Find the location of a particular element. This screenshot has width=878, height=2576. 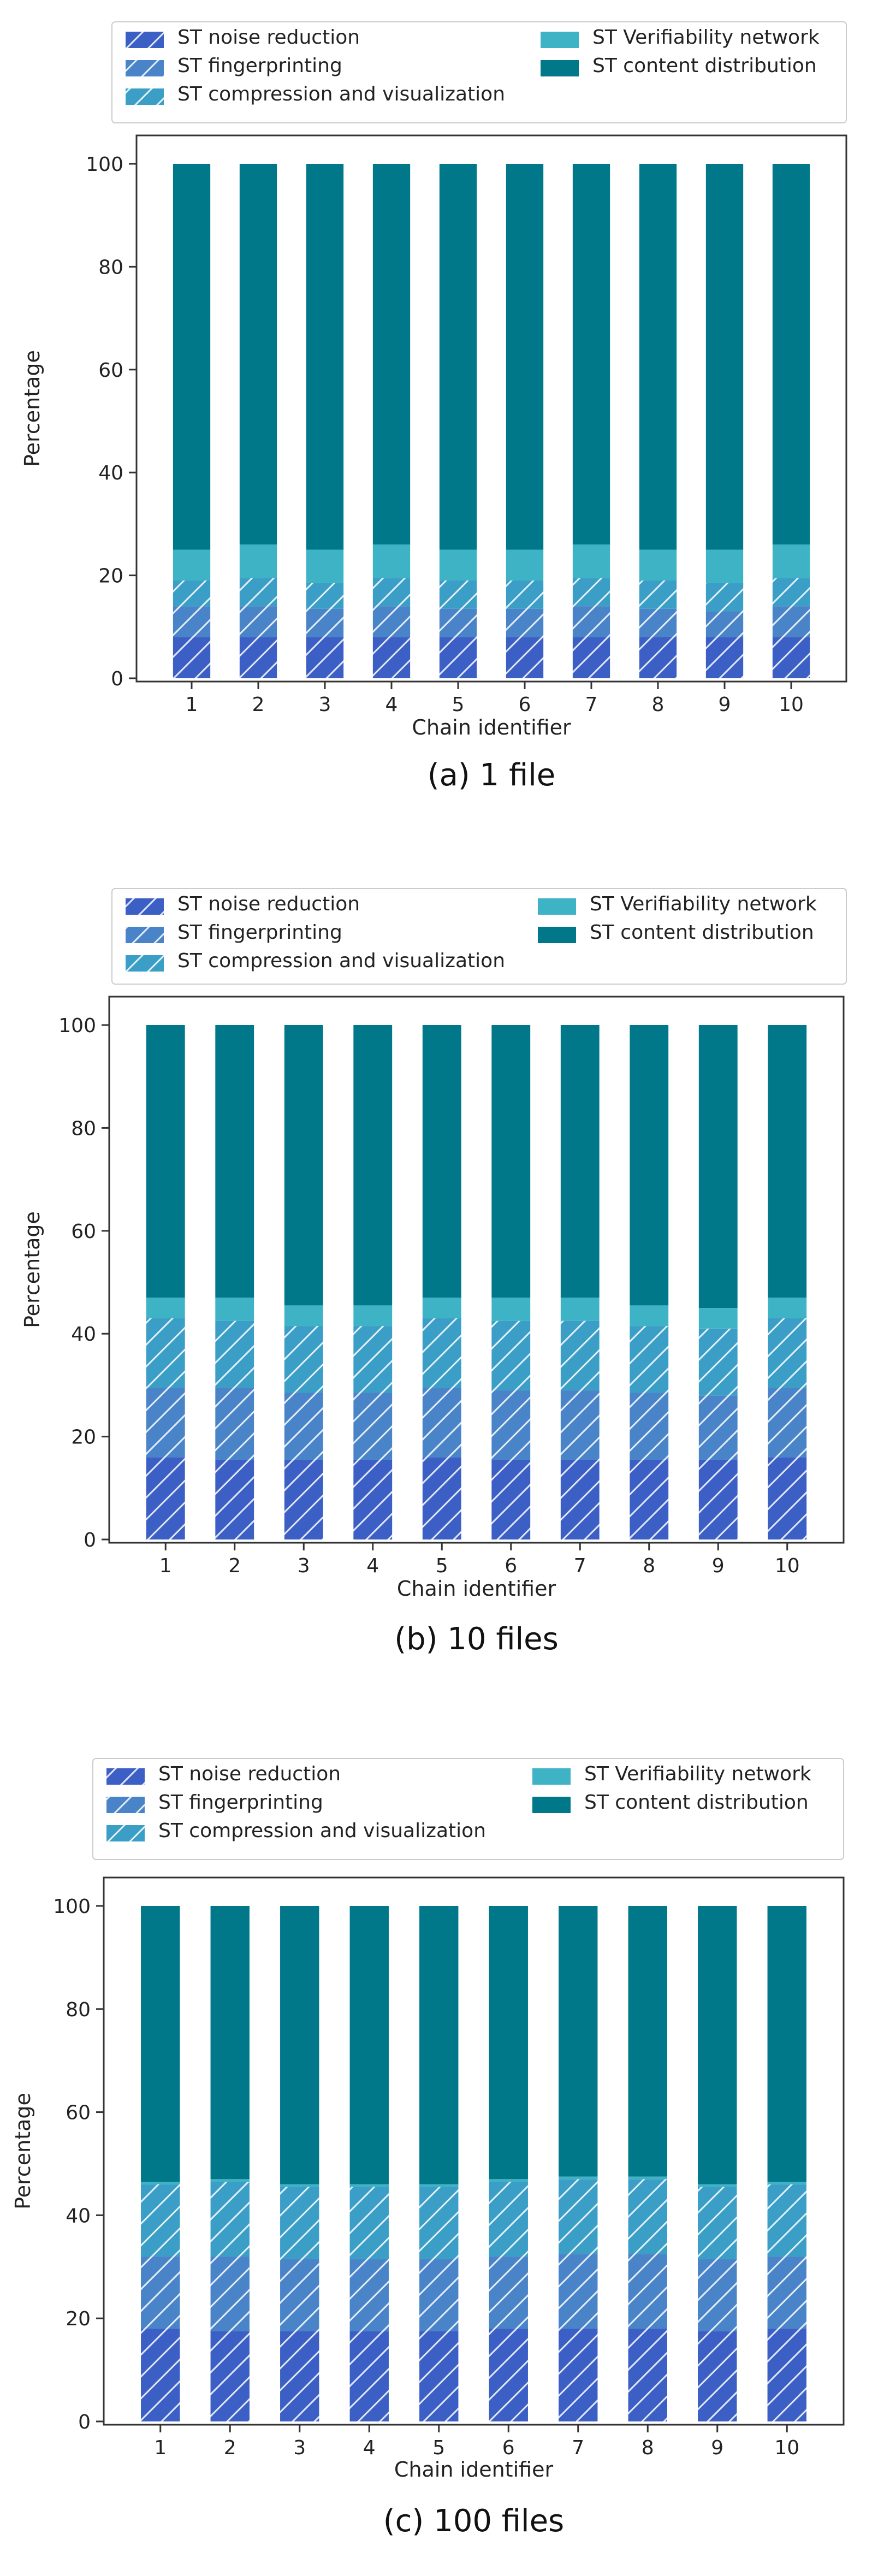

legend-label-noise: ST noise reduction is located at coordinates (268, 37).